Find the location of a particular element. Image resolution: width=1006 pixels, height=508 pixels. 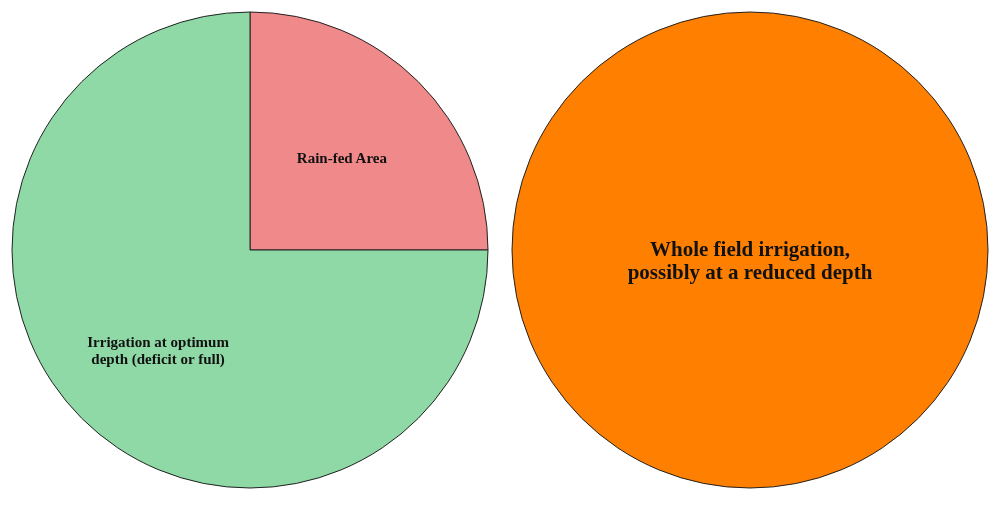

slice-label: Irrigation at optimum depth (deficit or full) is located at coordinates (158, 350).